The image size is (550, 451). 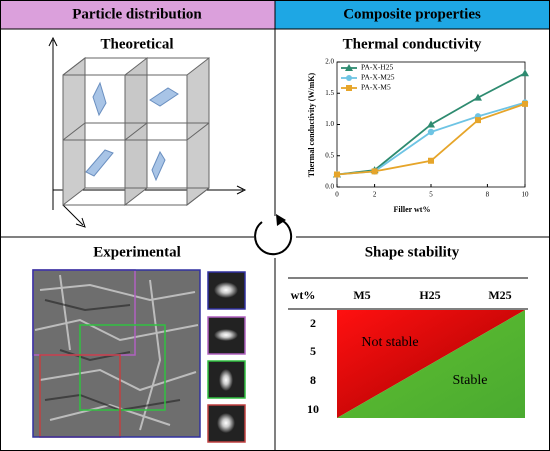 I want to click on header-left-bg, so click(x=137, y=14).